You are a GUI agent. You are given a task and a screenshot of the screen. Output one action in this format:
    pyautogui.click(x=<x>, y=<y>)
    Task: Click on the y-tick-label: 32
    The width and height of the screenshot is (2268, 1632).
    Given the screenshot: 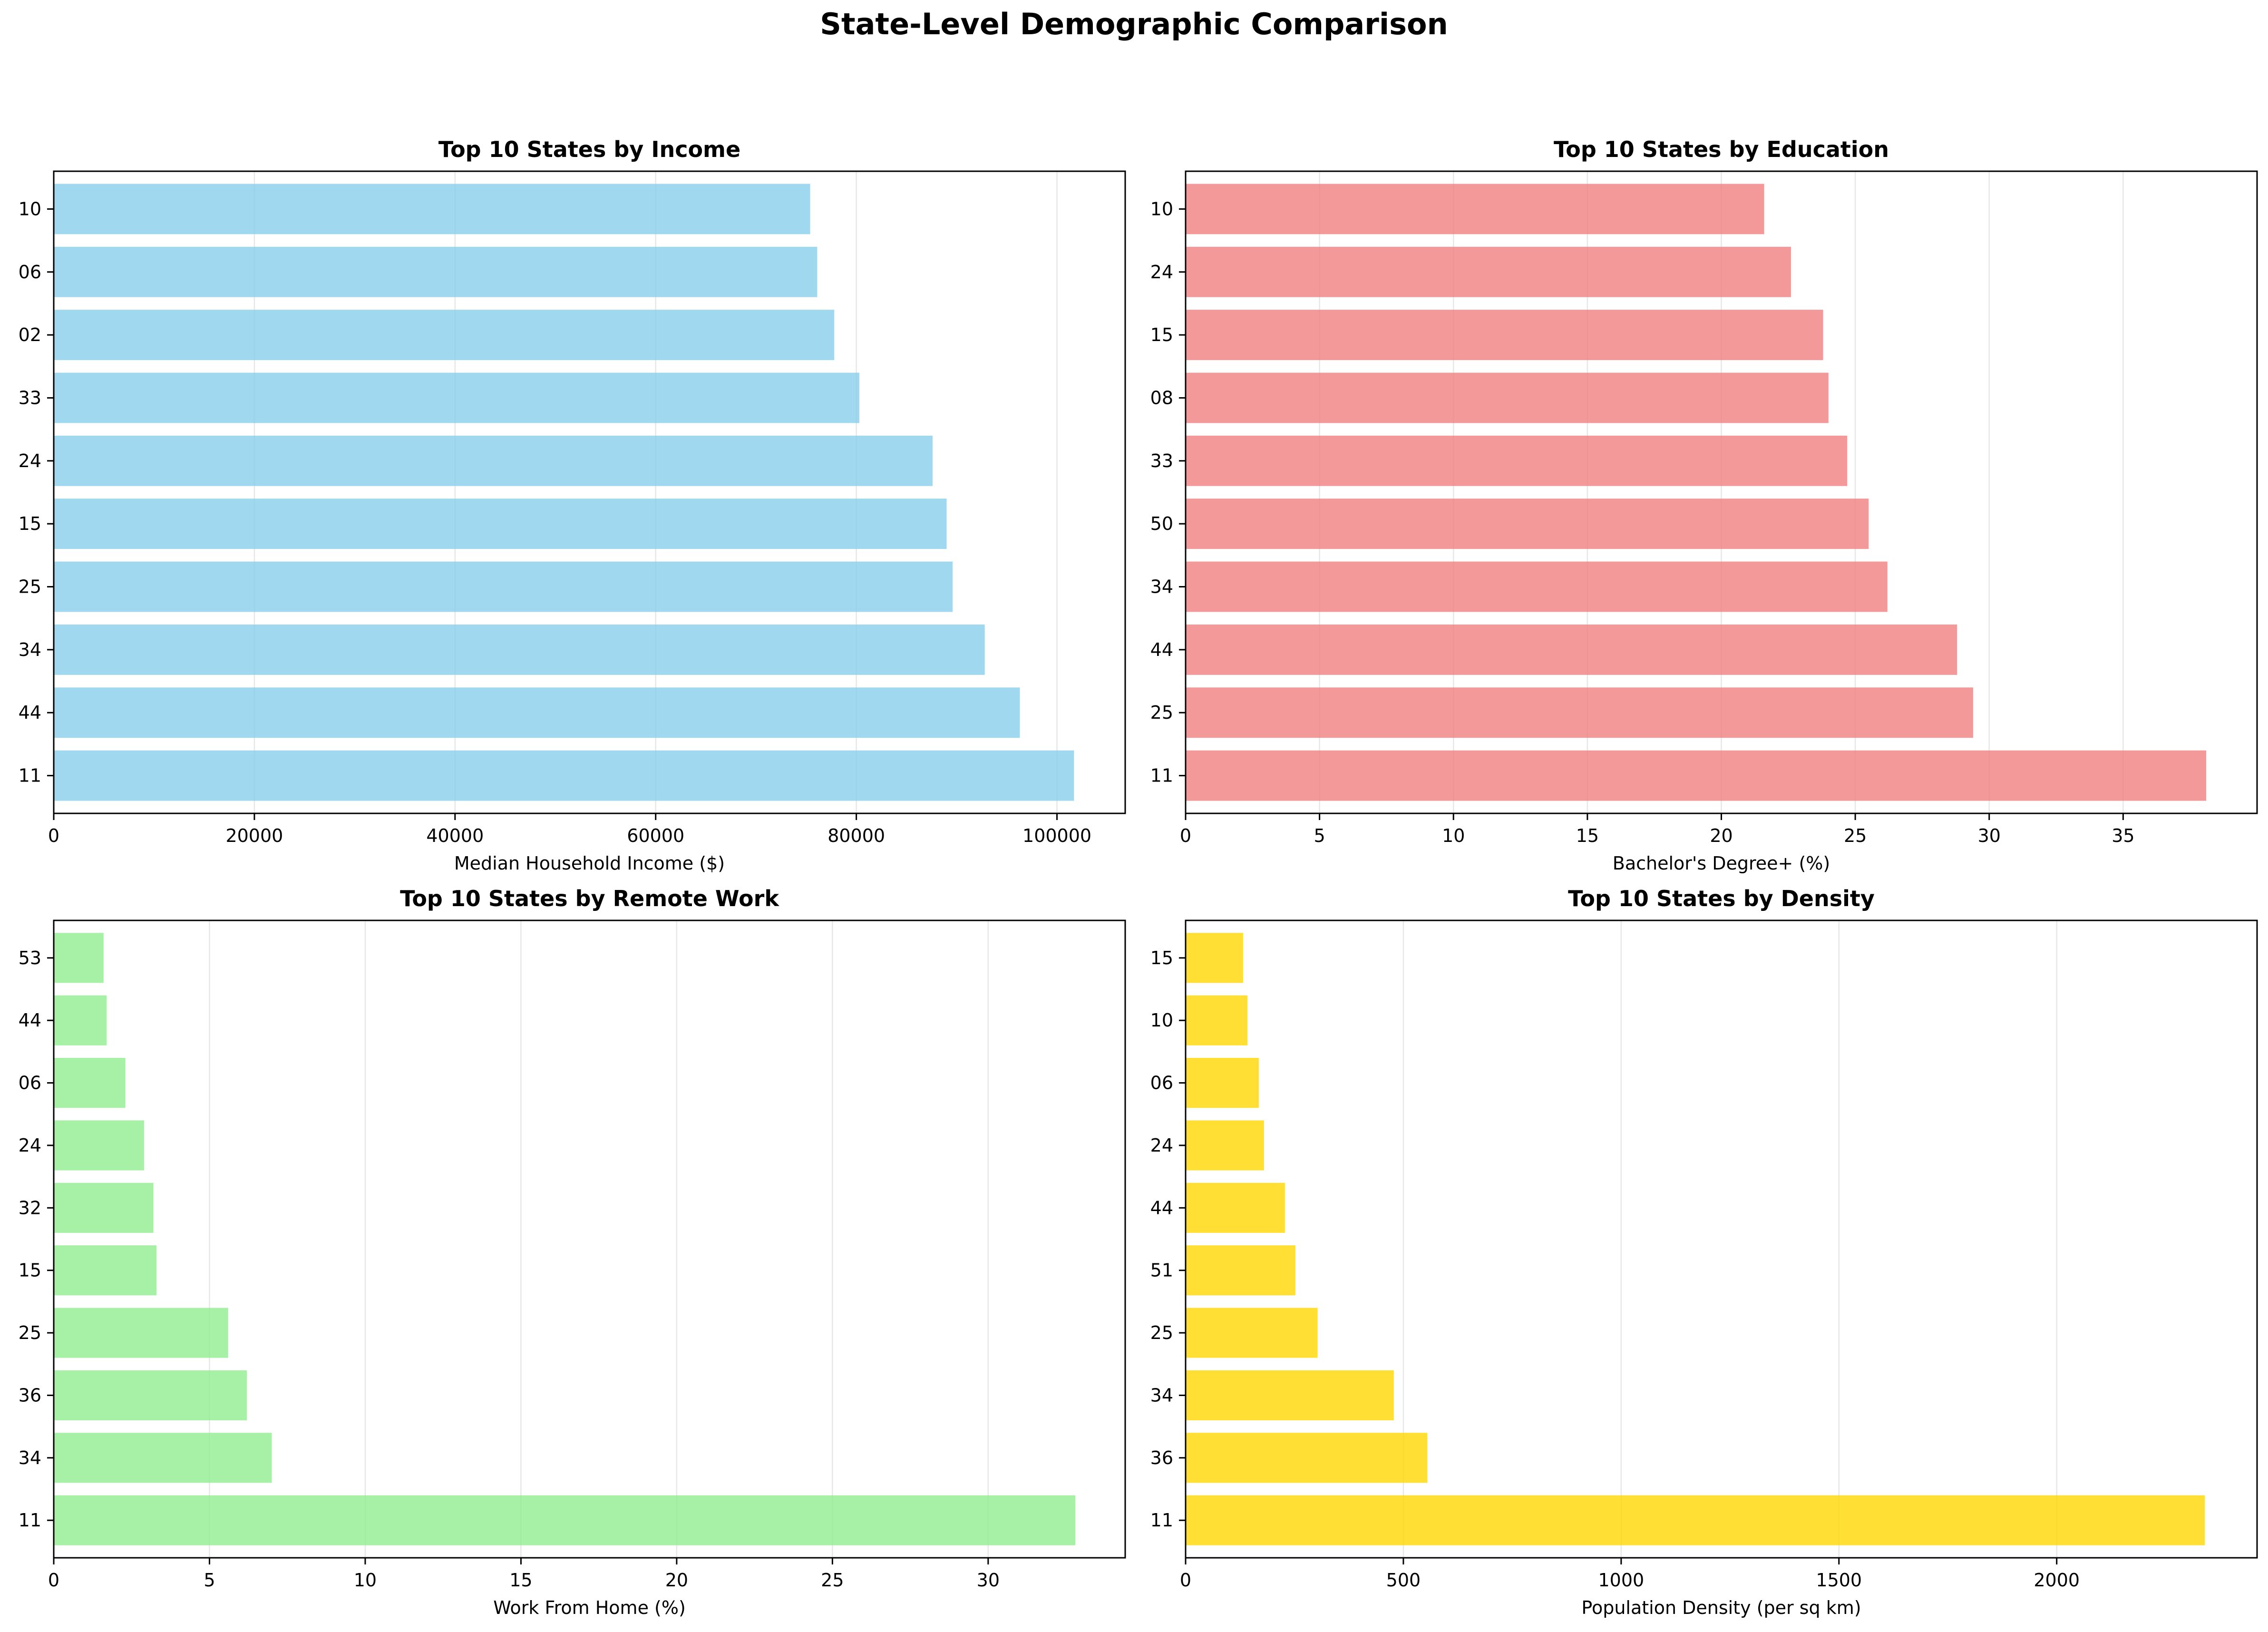 What is the action you would take?
    pyautogui.click(x=30, y=1207)
    